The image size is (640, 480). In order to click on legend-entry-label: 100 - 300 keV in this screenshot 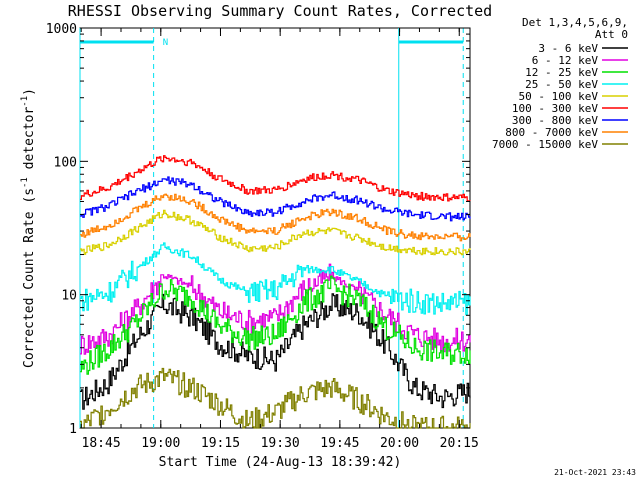, I will do `click(555, 108)`.